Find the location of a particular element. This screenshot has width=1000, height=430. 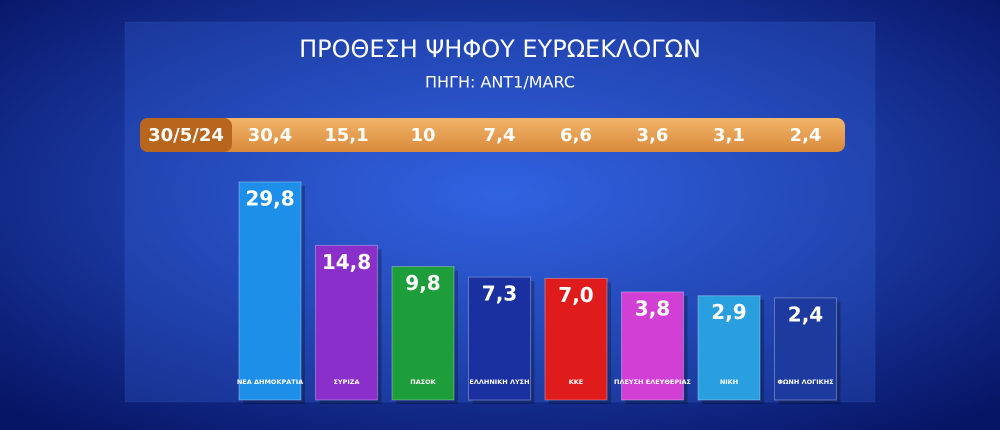

previous-value: 7,4 is located at coordinates (500, 135).